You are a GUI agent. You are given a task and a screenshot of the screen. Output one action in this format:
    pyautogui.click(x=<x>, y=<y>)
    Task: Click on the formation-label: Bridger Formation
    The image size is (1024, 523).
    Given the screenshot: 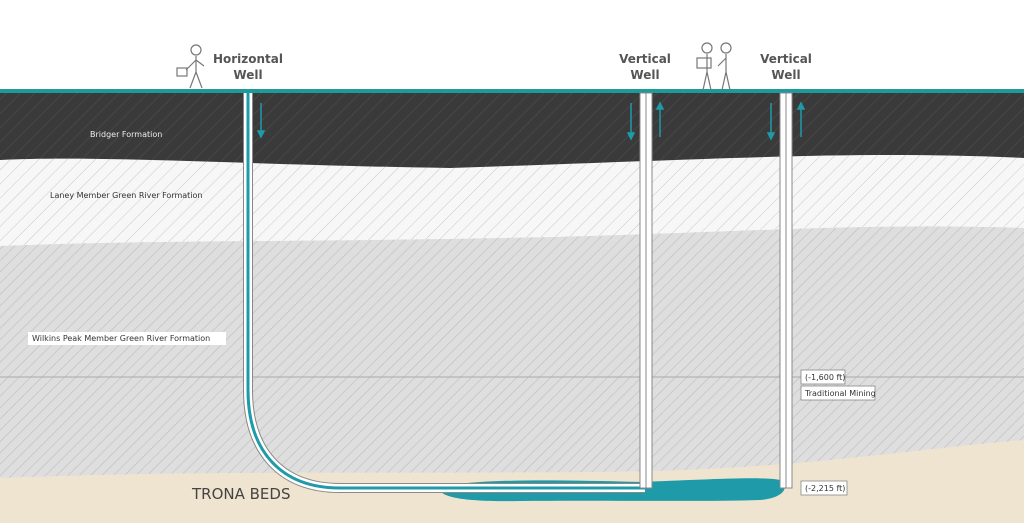 What is the action you would take?
    pyautogui.click(x=126, y=134)
    